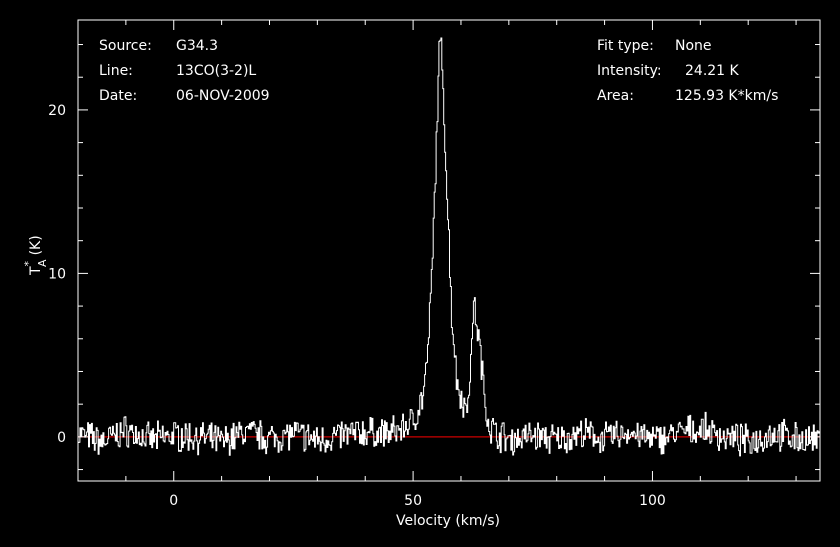 Image resolution: width=840 pixels, height=547 pixels. Describe the element at coordinates (652, 501) in the screenshot. I see `x-tick-label: 100` at that location.